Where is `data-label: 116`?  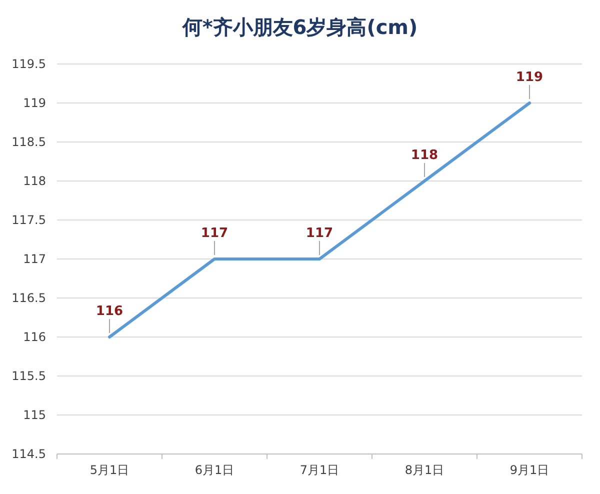
data-label: 116 is located at coordinates (110, 311).